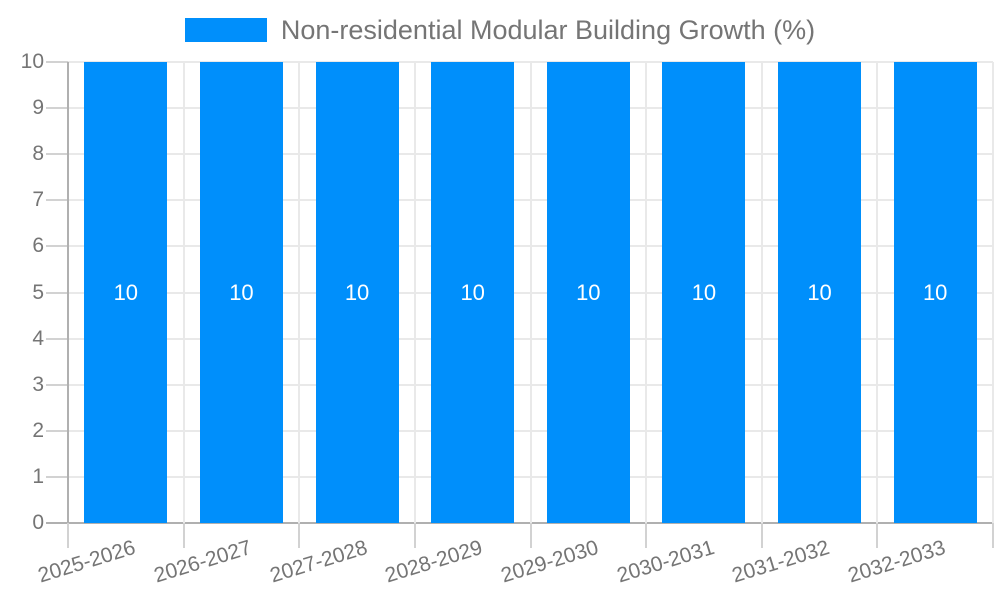 The height and width of the screenshot is (600, 1000). I want to click on y-axis-label: 3, so click(38, 384).